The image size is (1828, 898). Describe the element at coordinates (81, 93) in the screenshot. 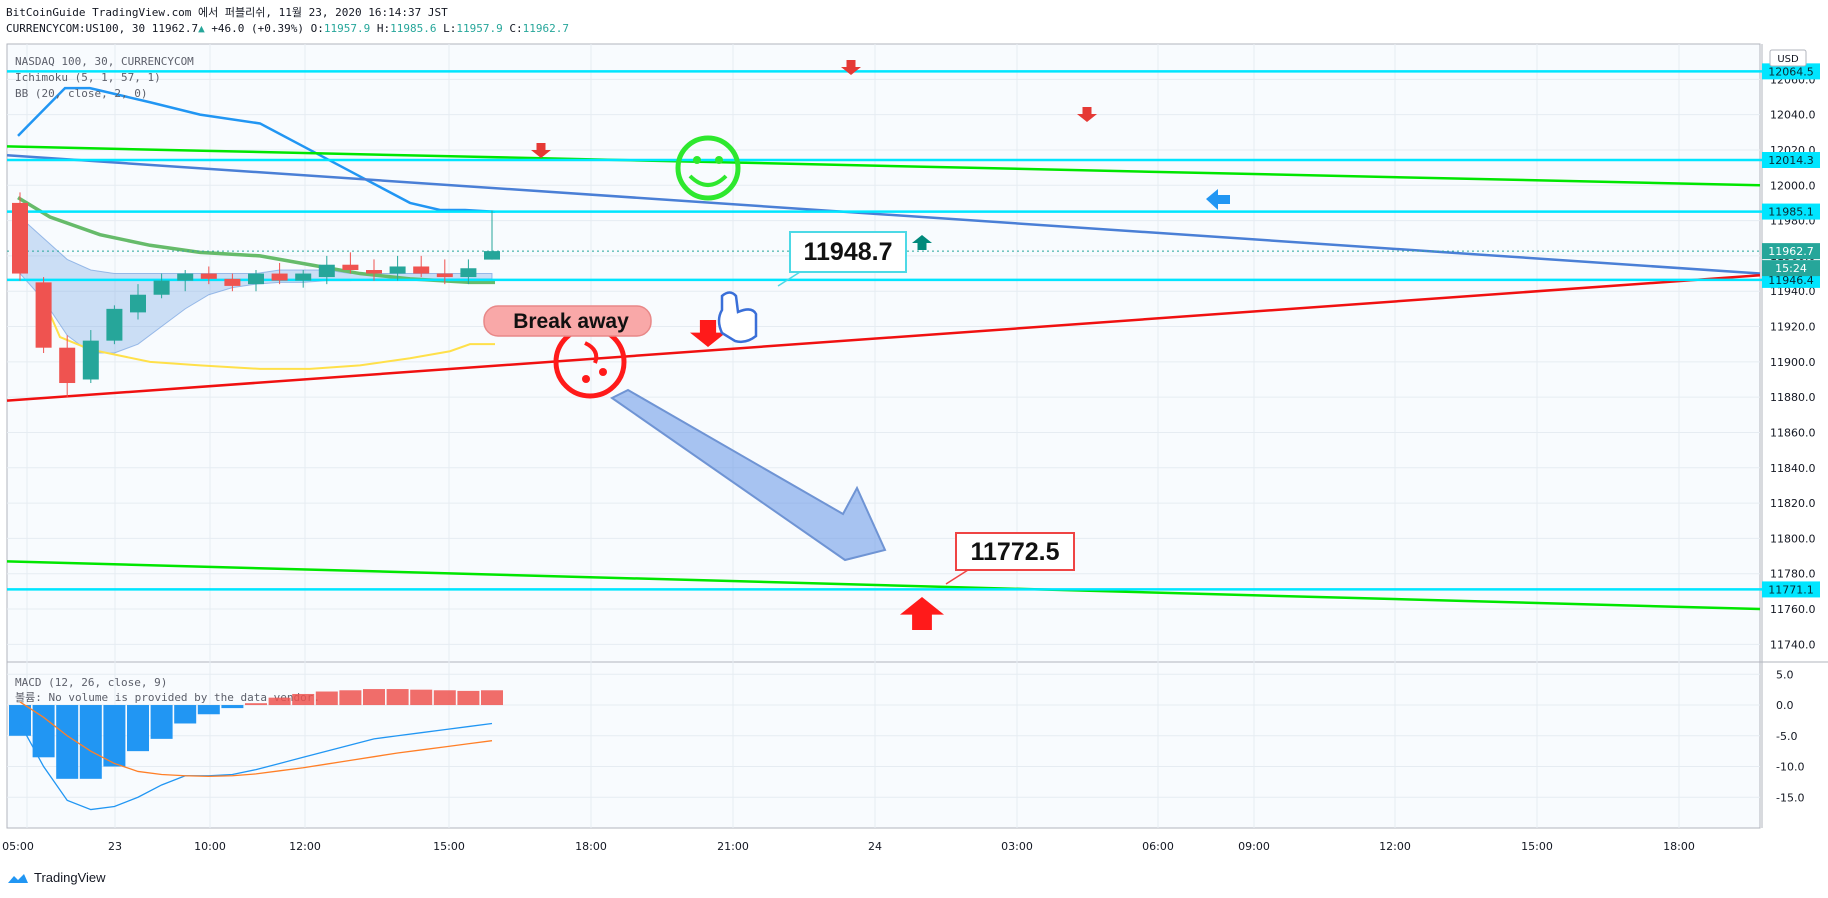

I see `indicator-legend: BB (20, close, 2, 0)` at that location.